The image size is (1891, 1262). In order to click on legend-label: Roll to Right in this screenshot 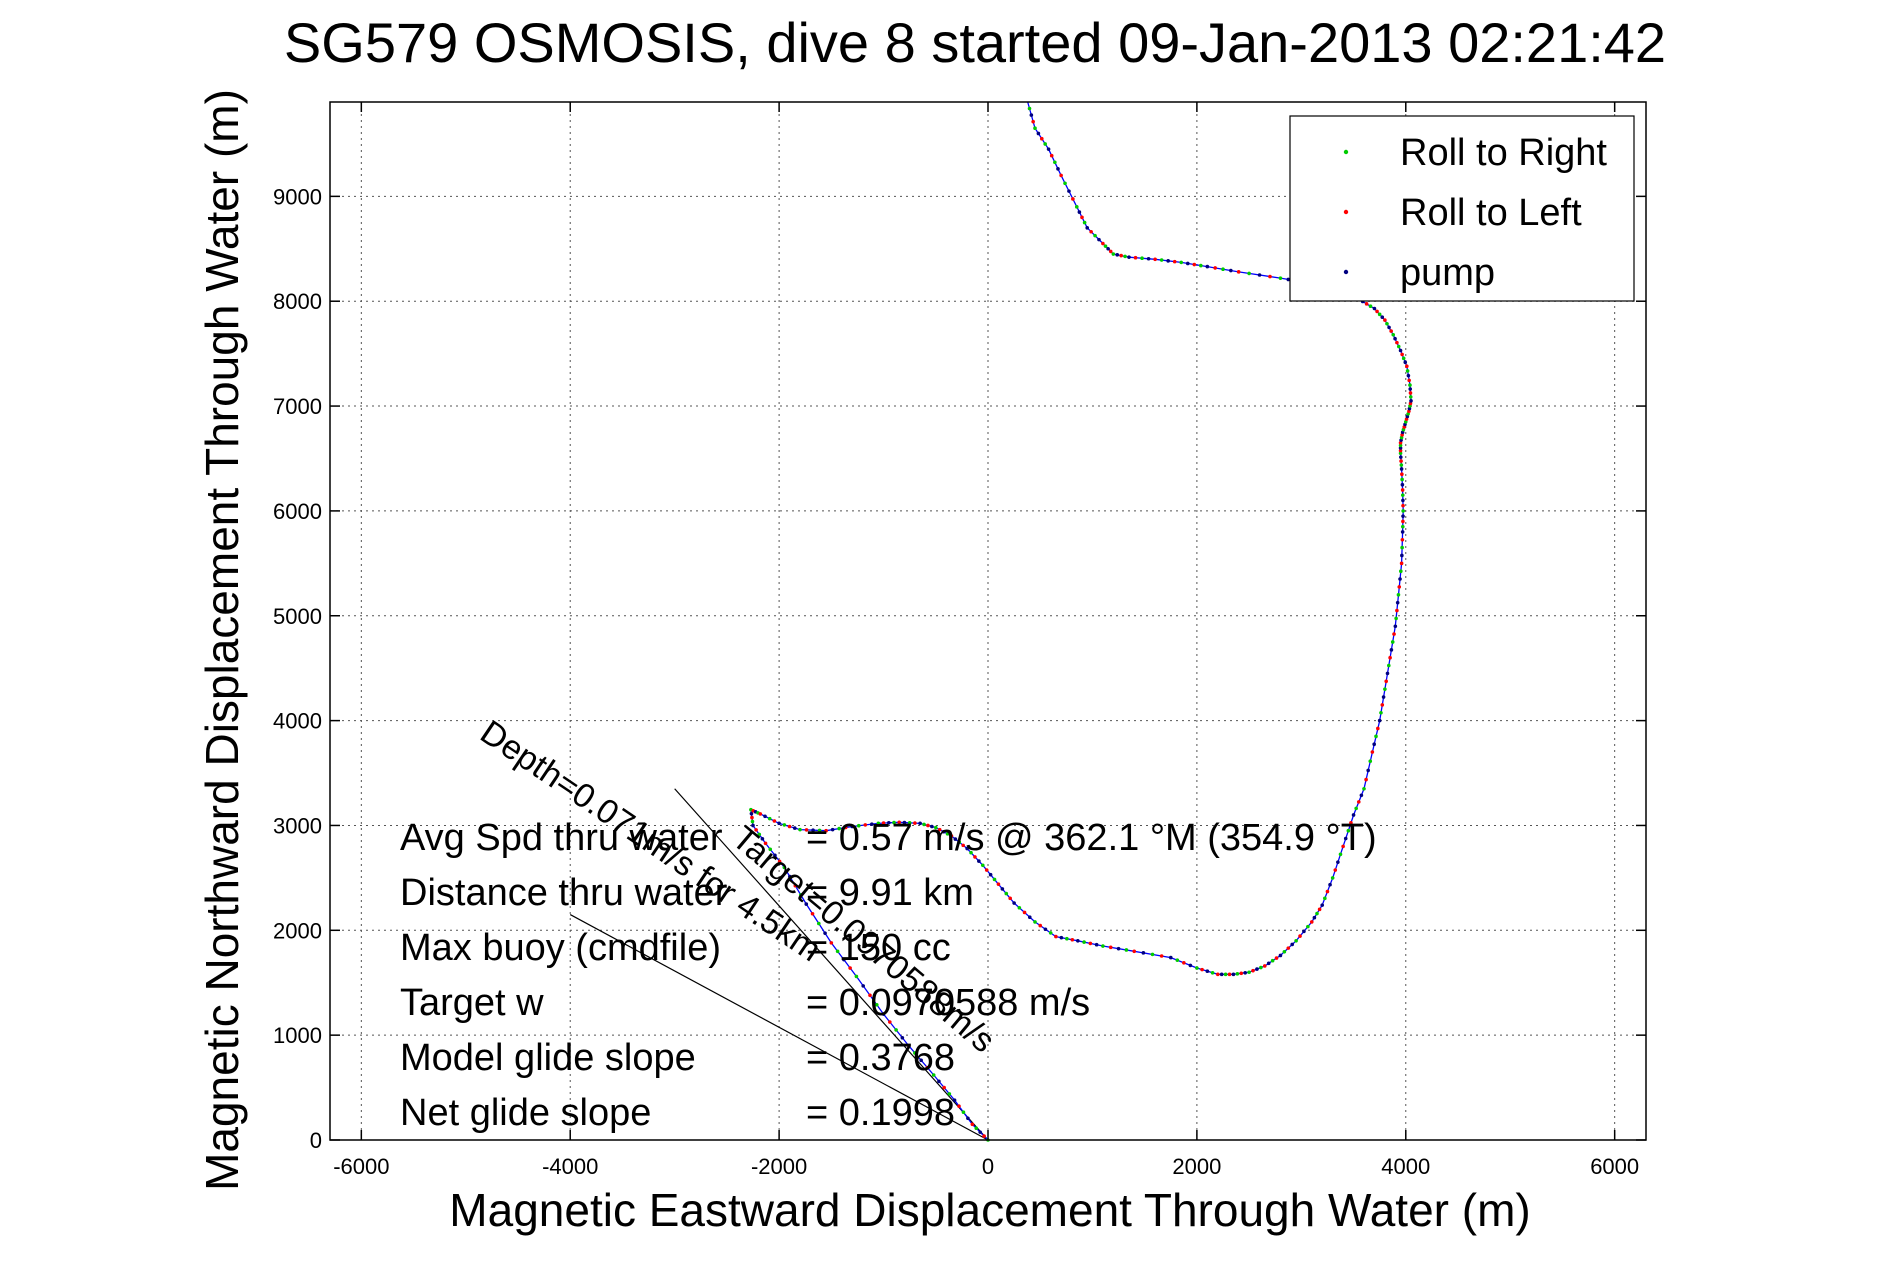, I will do `click(1503, 153)`.